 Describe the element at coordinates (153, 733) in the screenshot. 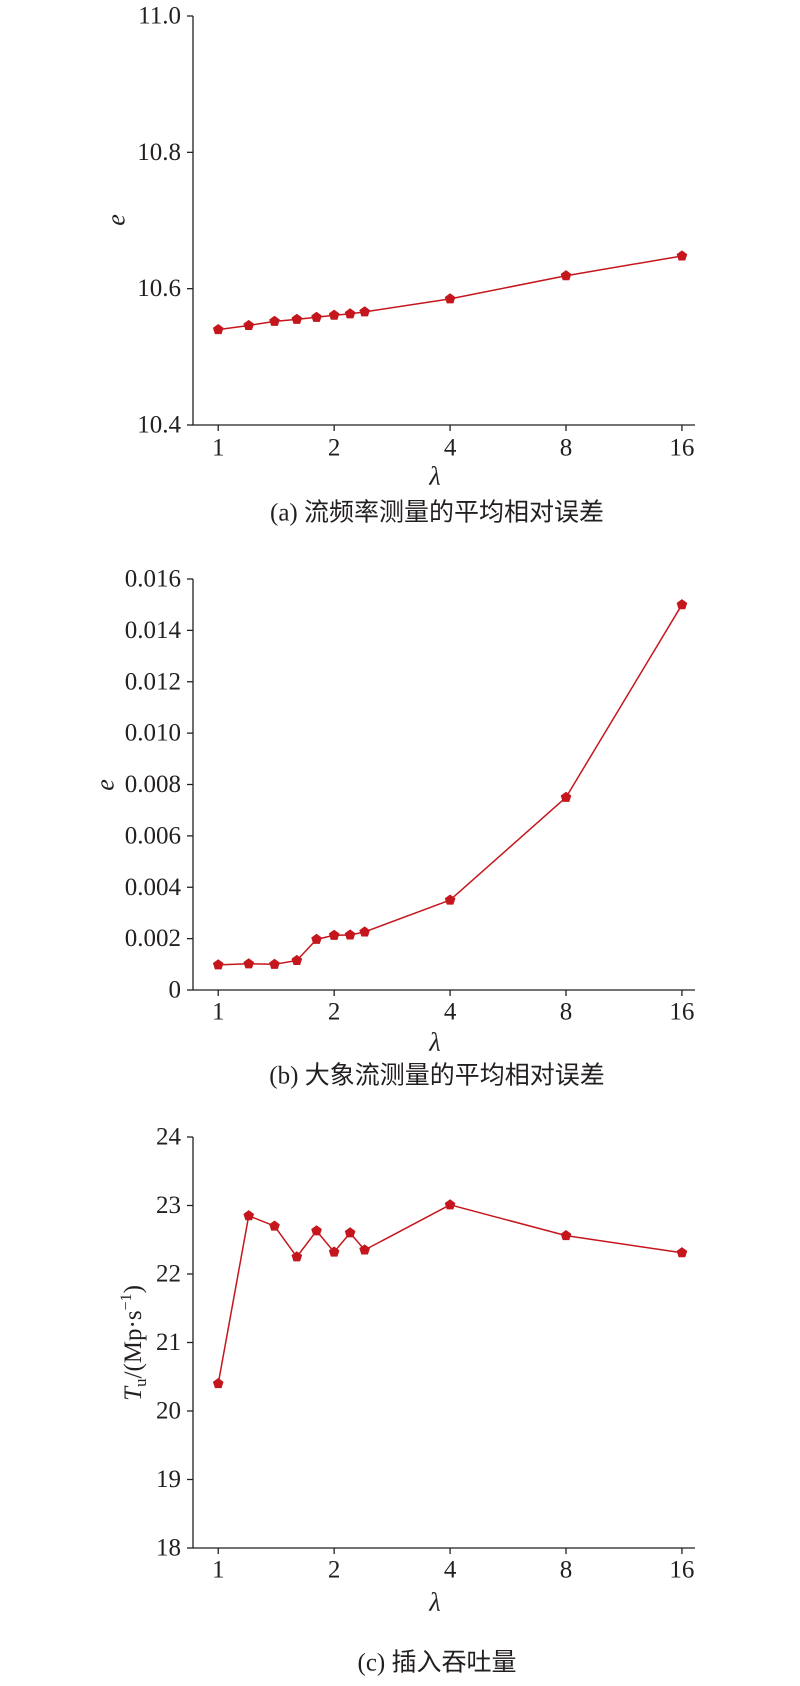

I see `y-tick-label: 0.010` at that location.